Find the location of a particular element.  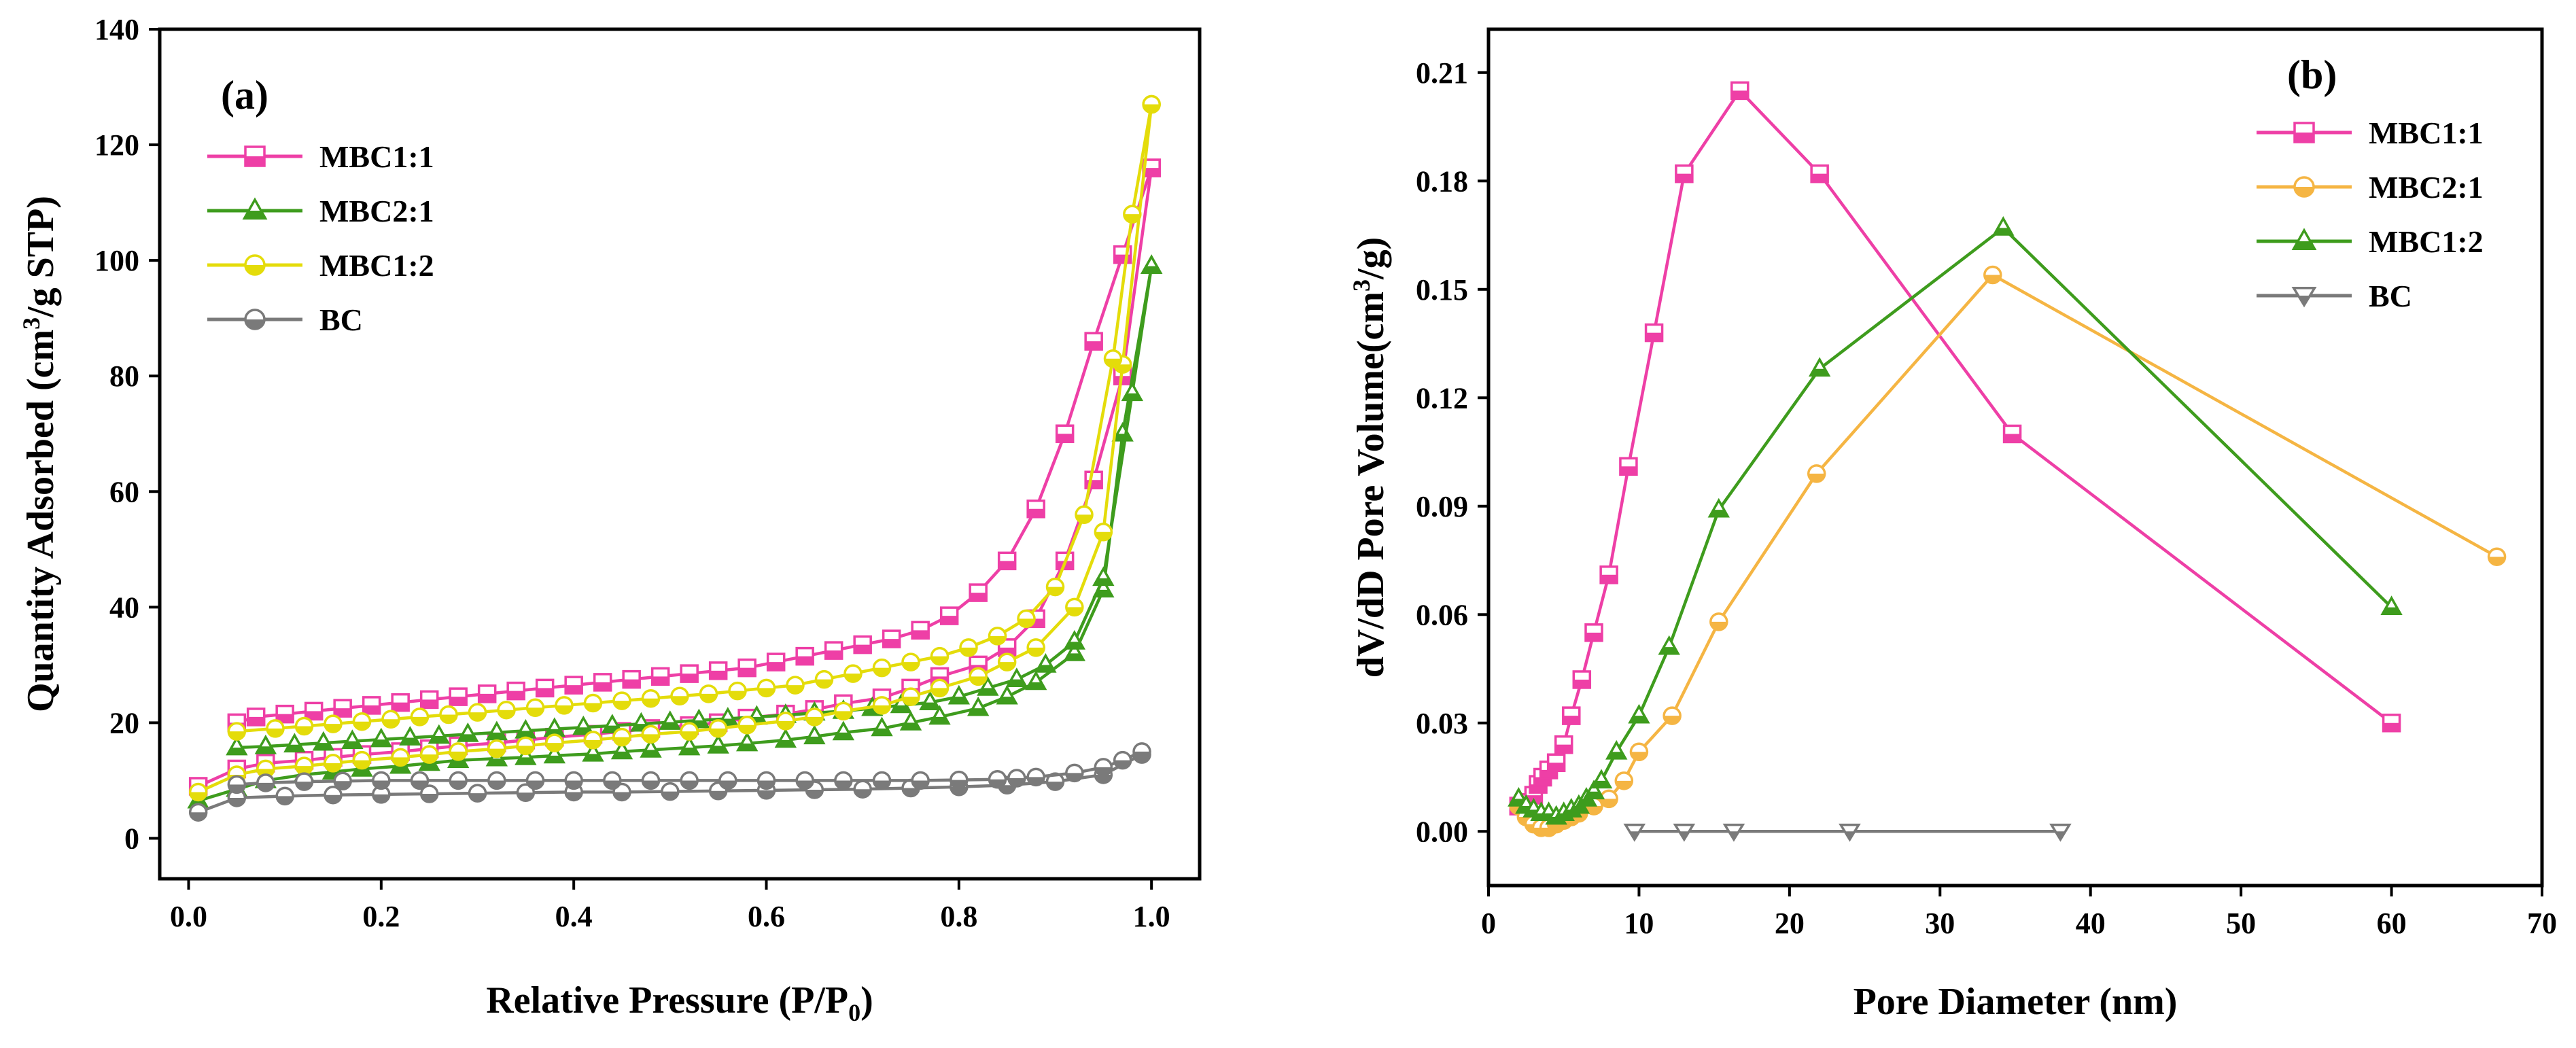

legend-label: MBC2:1 is located at coordinates (2426, 187).